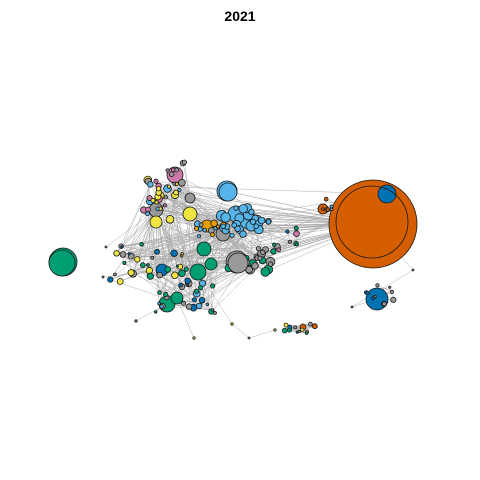 This screenshot has height=480, width=480. What do you see at coordinates (239, 16) in the screenshot?
I see `plot-title: 2021` at bounding box center [239, 16].